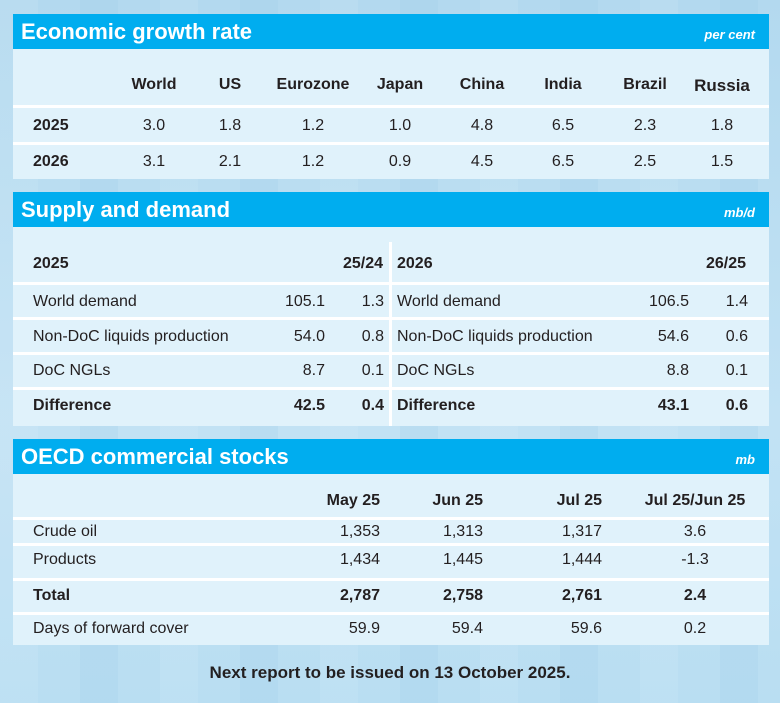 The width and height of the screenshot is (780, 703). I want to click on table-row: Products 1,434 1,445 1,444 -1.3, so click(391, 560).